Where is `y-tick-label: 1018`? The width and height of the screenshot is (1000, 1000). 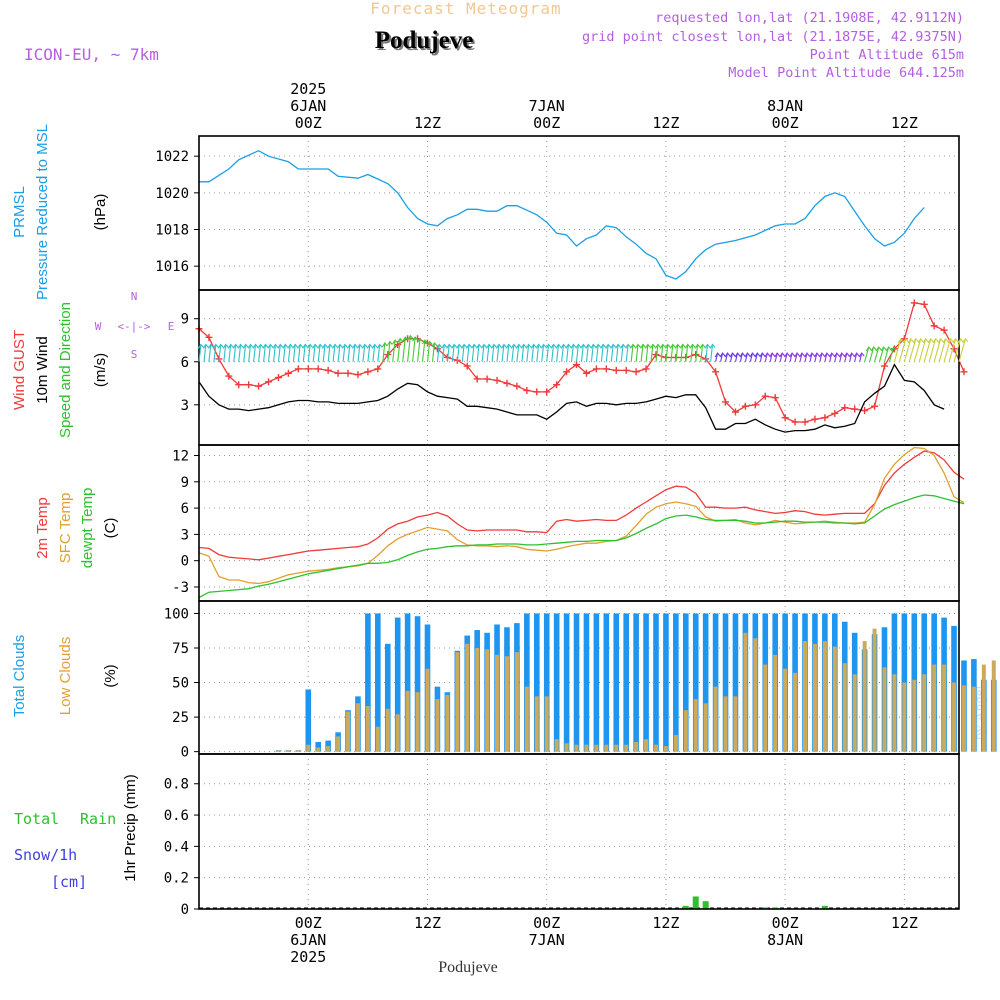 y-tick-label: 1018 is located at coordinates (172, 231).